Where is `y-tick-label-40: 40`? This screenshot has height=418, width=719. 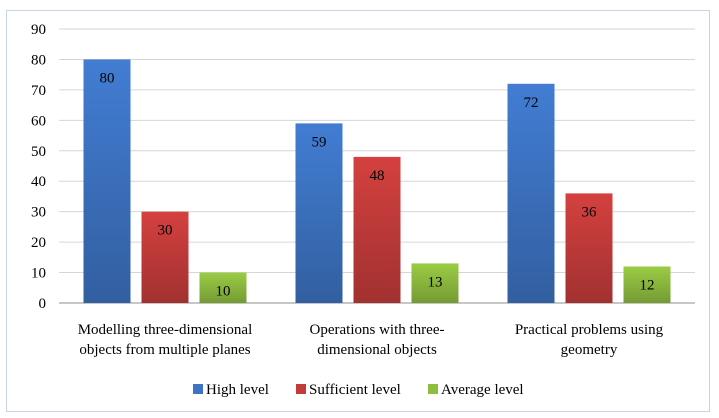 y-tick-label-40: 40 is located at coordinates (38, 182).